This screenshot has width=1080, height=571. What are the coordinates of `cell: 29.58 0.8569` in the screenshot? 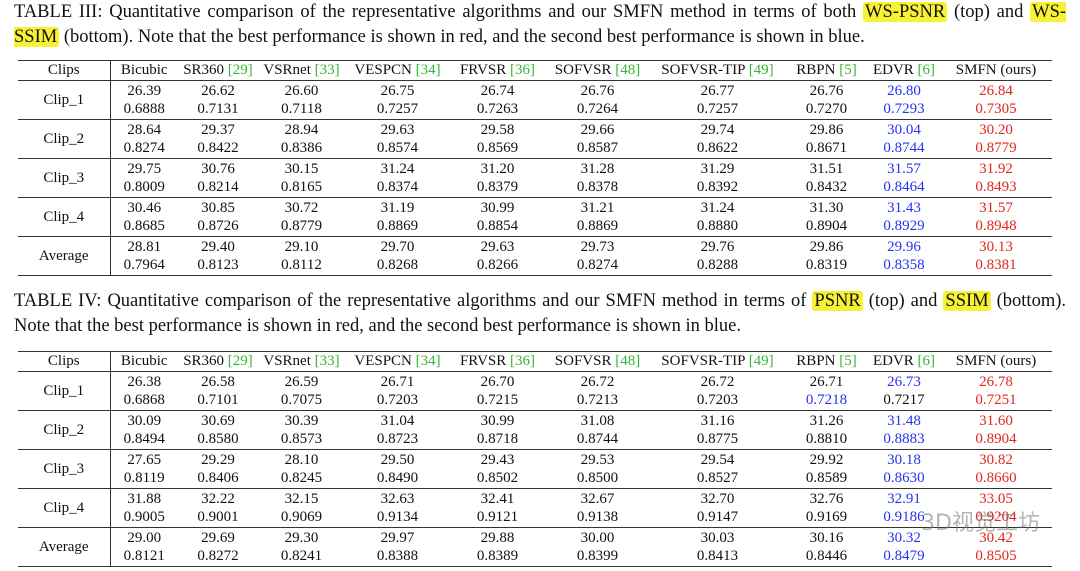 It's located at (497, 139).